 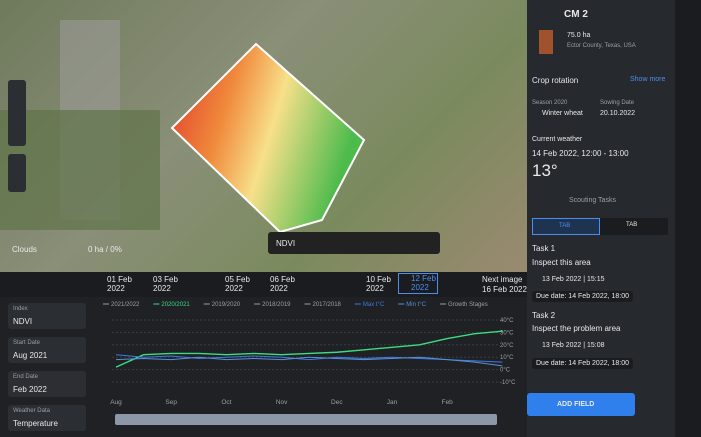 I want to click on control: End Date Feb 2022, so click(x=47, y=384).